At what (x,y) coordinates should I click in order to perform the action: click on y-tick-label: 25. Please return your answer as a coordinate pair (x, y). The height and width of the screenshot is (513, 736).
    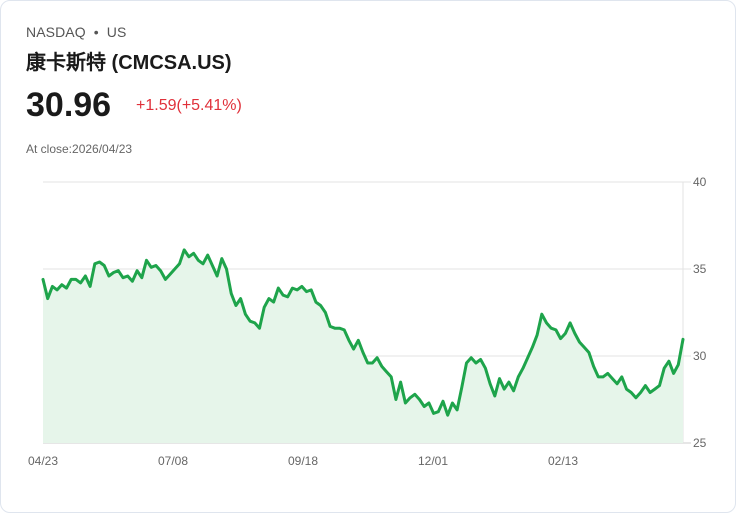
    Looking at the image, I should click on (700, 443).